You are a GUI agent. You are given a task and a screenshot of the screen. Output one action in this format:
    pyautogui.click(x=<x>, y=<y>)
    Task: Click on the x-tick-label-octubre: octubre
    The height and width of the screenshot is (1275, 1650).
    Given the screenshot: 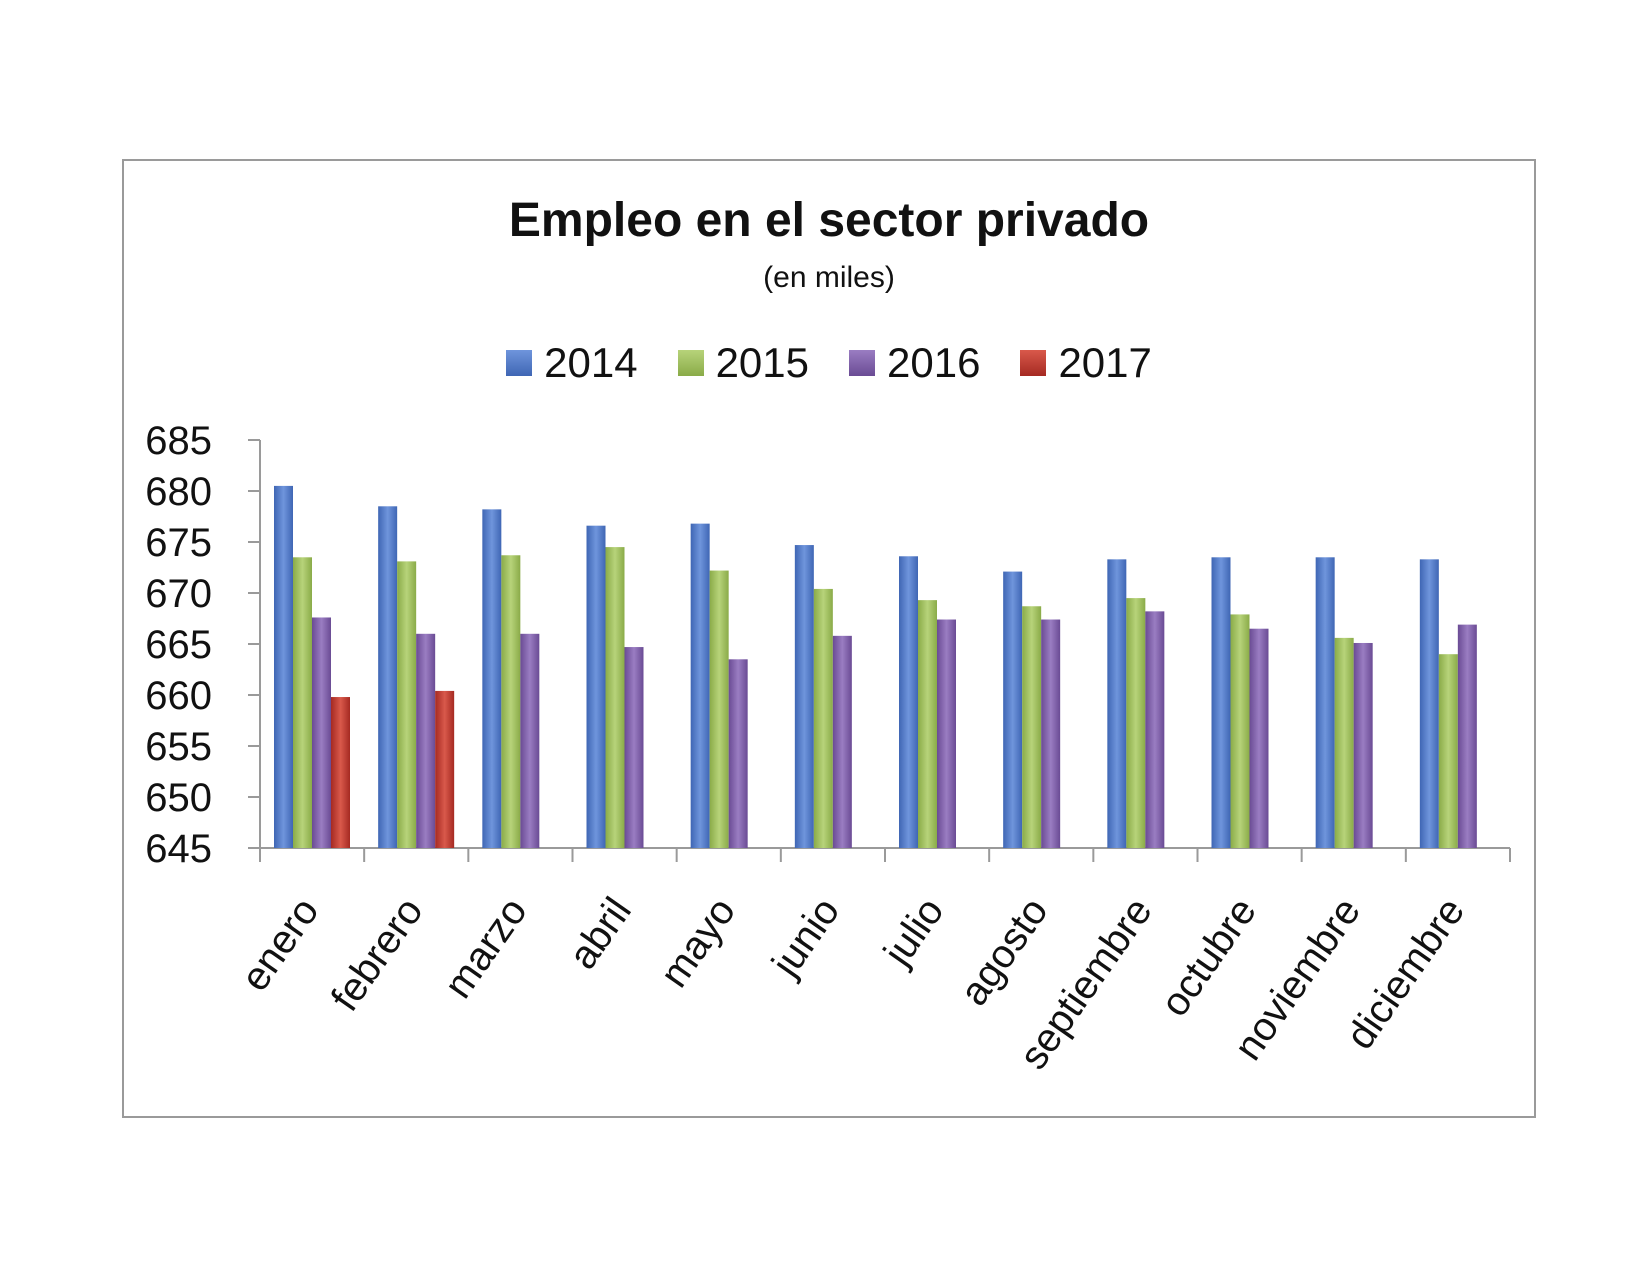 What is the action you would take?
    pyautogui.click(x=1208, y=957)
    